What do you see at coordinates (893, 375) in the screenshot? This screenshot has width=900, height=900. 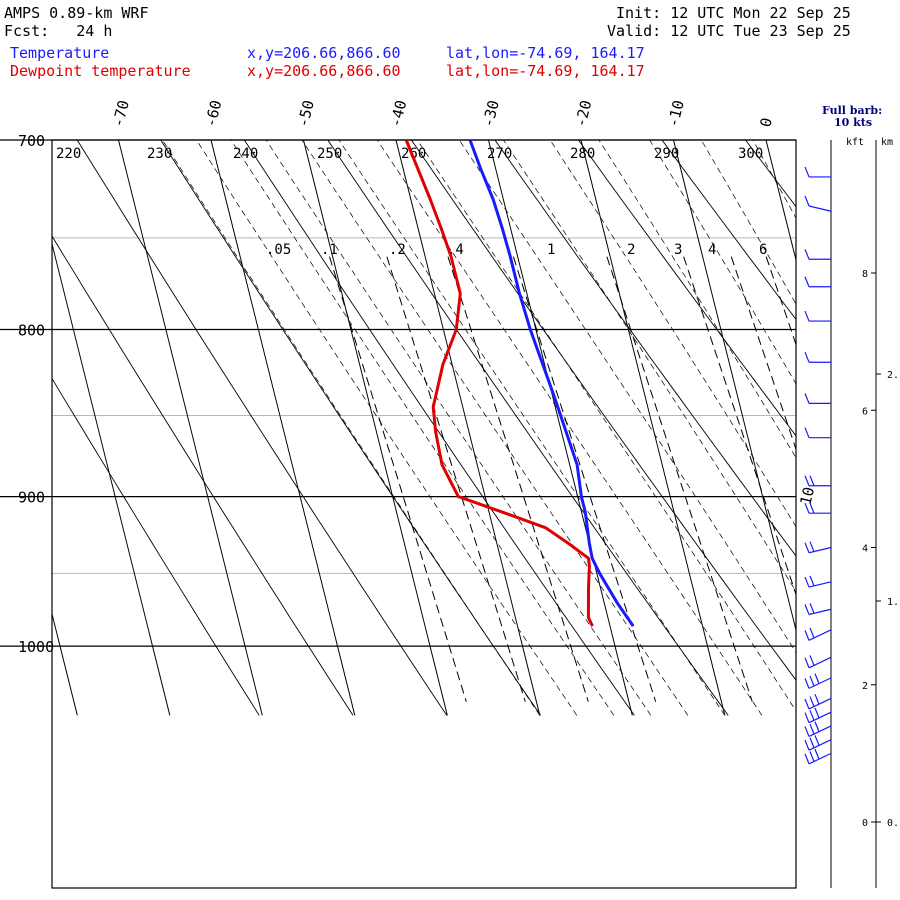 I see `km-tick-label: 2.` at bounding box center [893, 375].